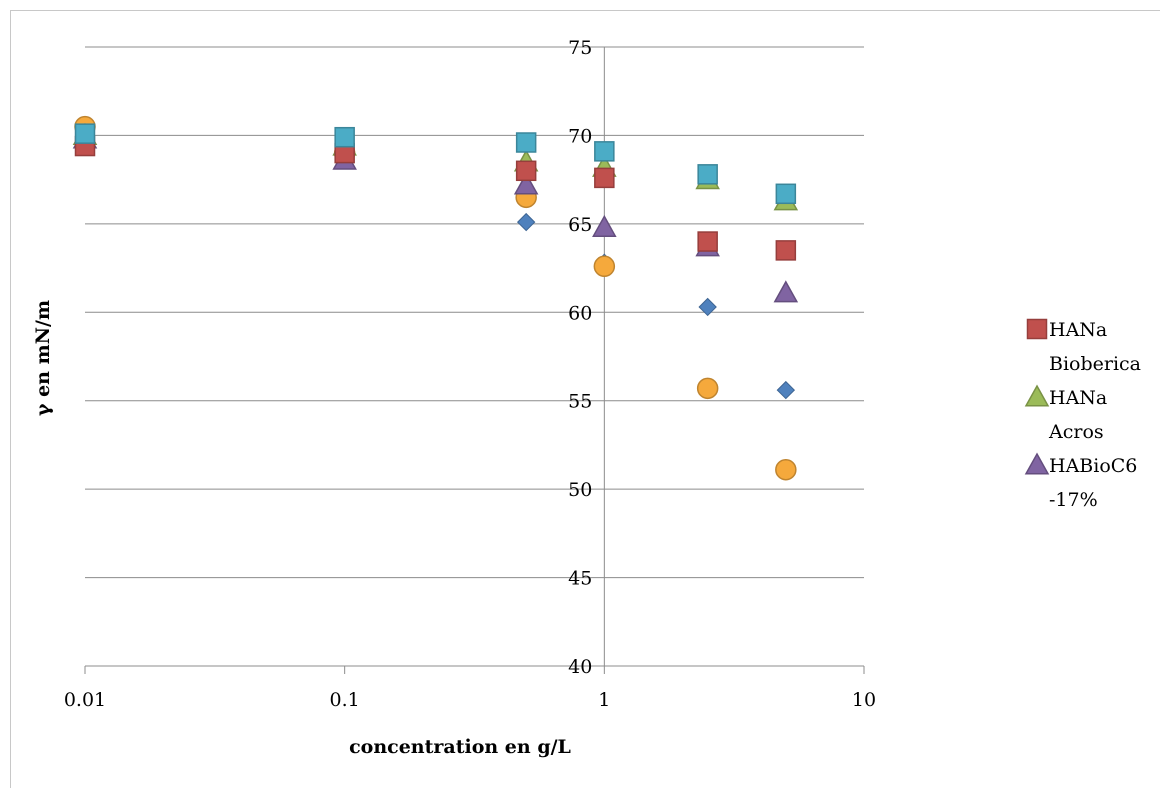 This screenshot has width=1160, height=788. Describe the element at coordinates (604, 700) in the screenshot. I see `x-tick-label: 1` at that location.